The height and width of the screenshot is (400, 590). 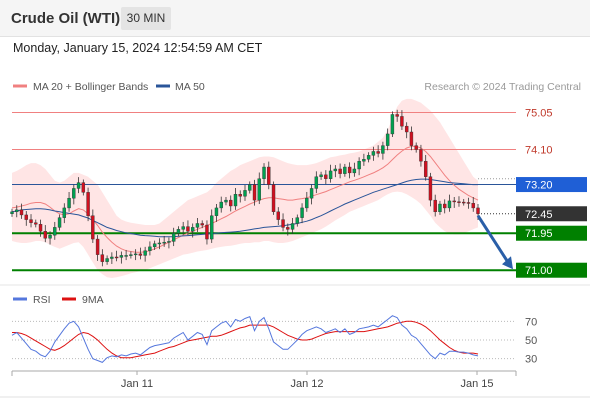 I want to click on time-tick-label-jan-15: Jan 15, so click(x=476, y=384).